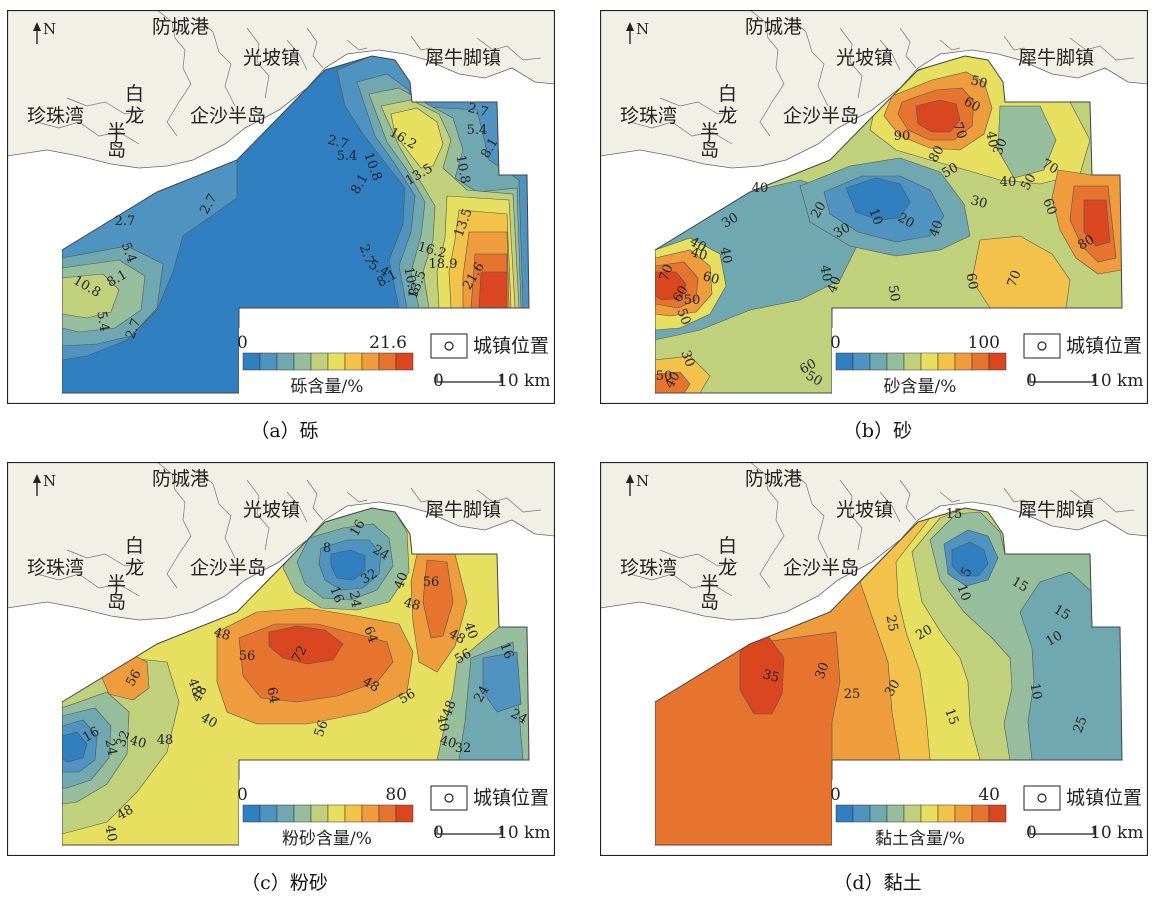  I want to click on contour-label: 50, so click(683, 316).